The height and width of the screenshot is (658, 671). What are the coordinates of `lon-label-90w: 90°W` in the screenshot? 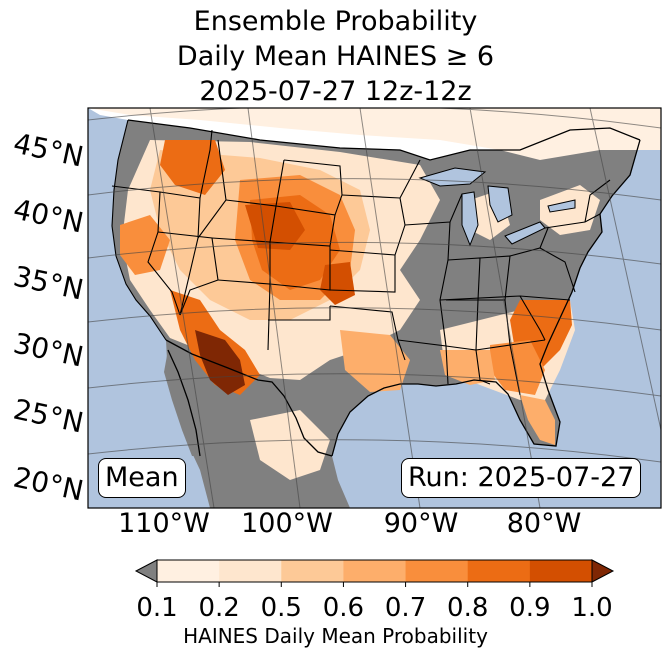 It's located at (421, 523).